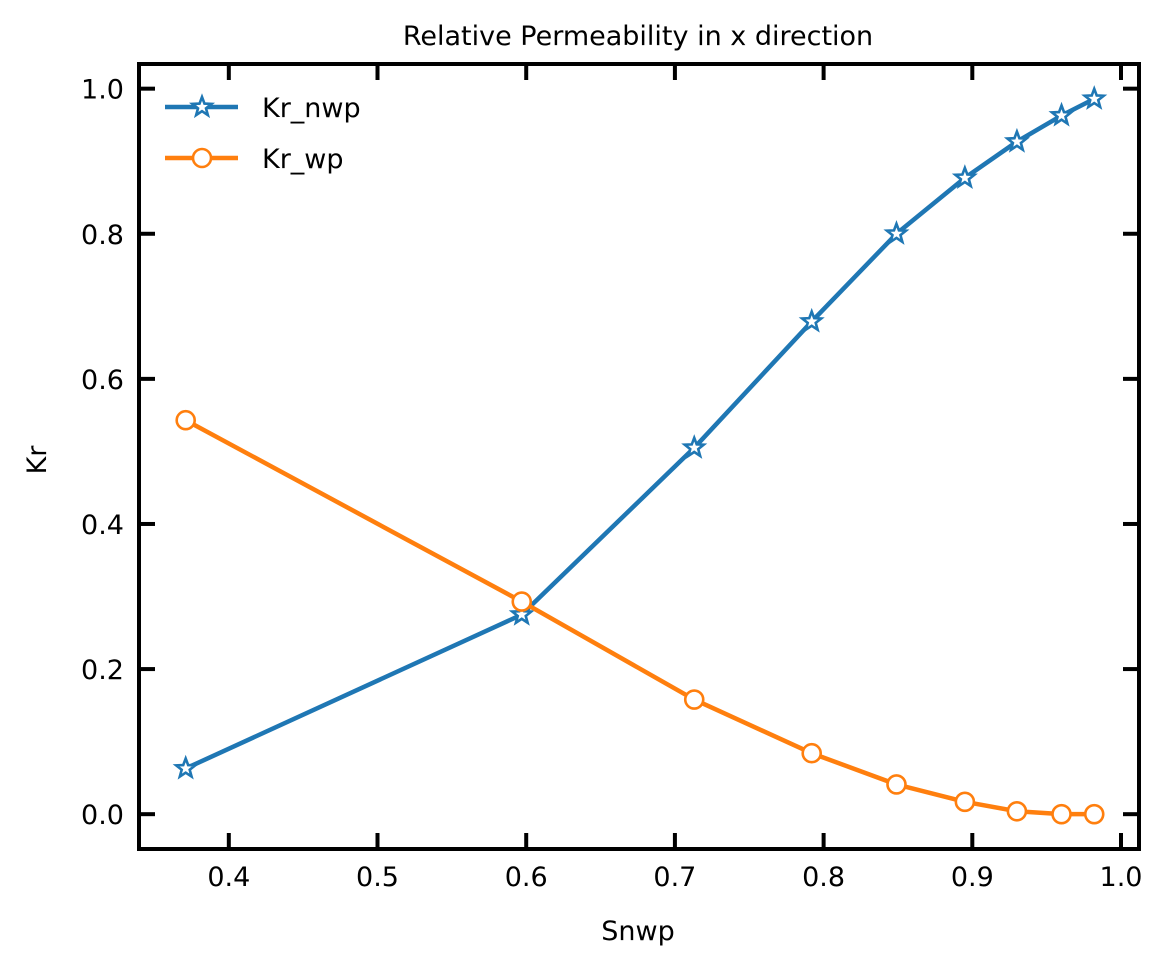 The width and height of the screenshot is (1167, 968). What do you see at coordinates (637, 931) in the screenshot?
I see `x-axis-label: Snwp` at bounding box center [637, 931].